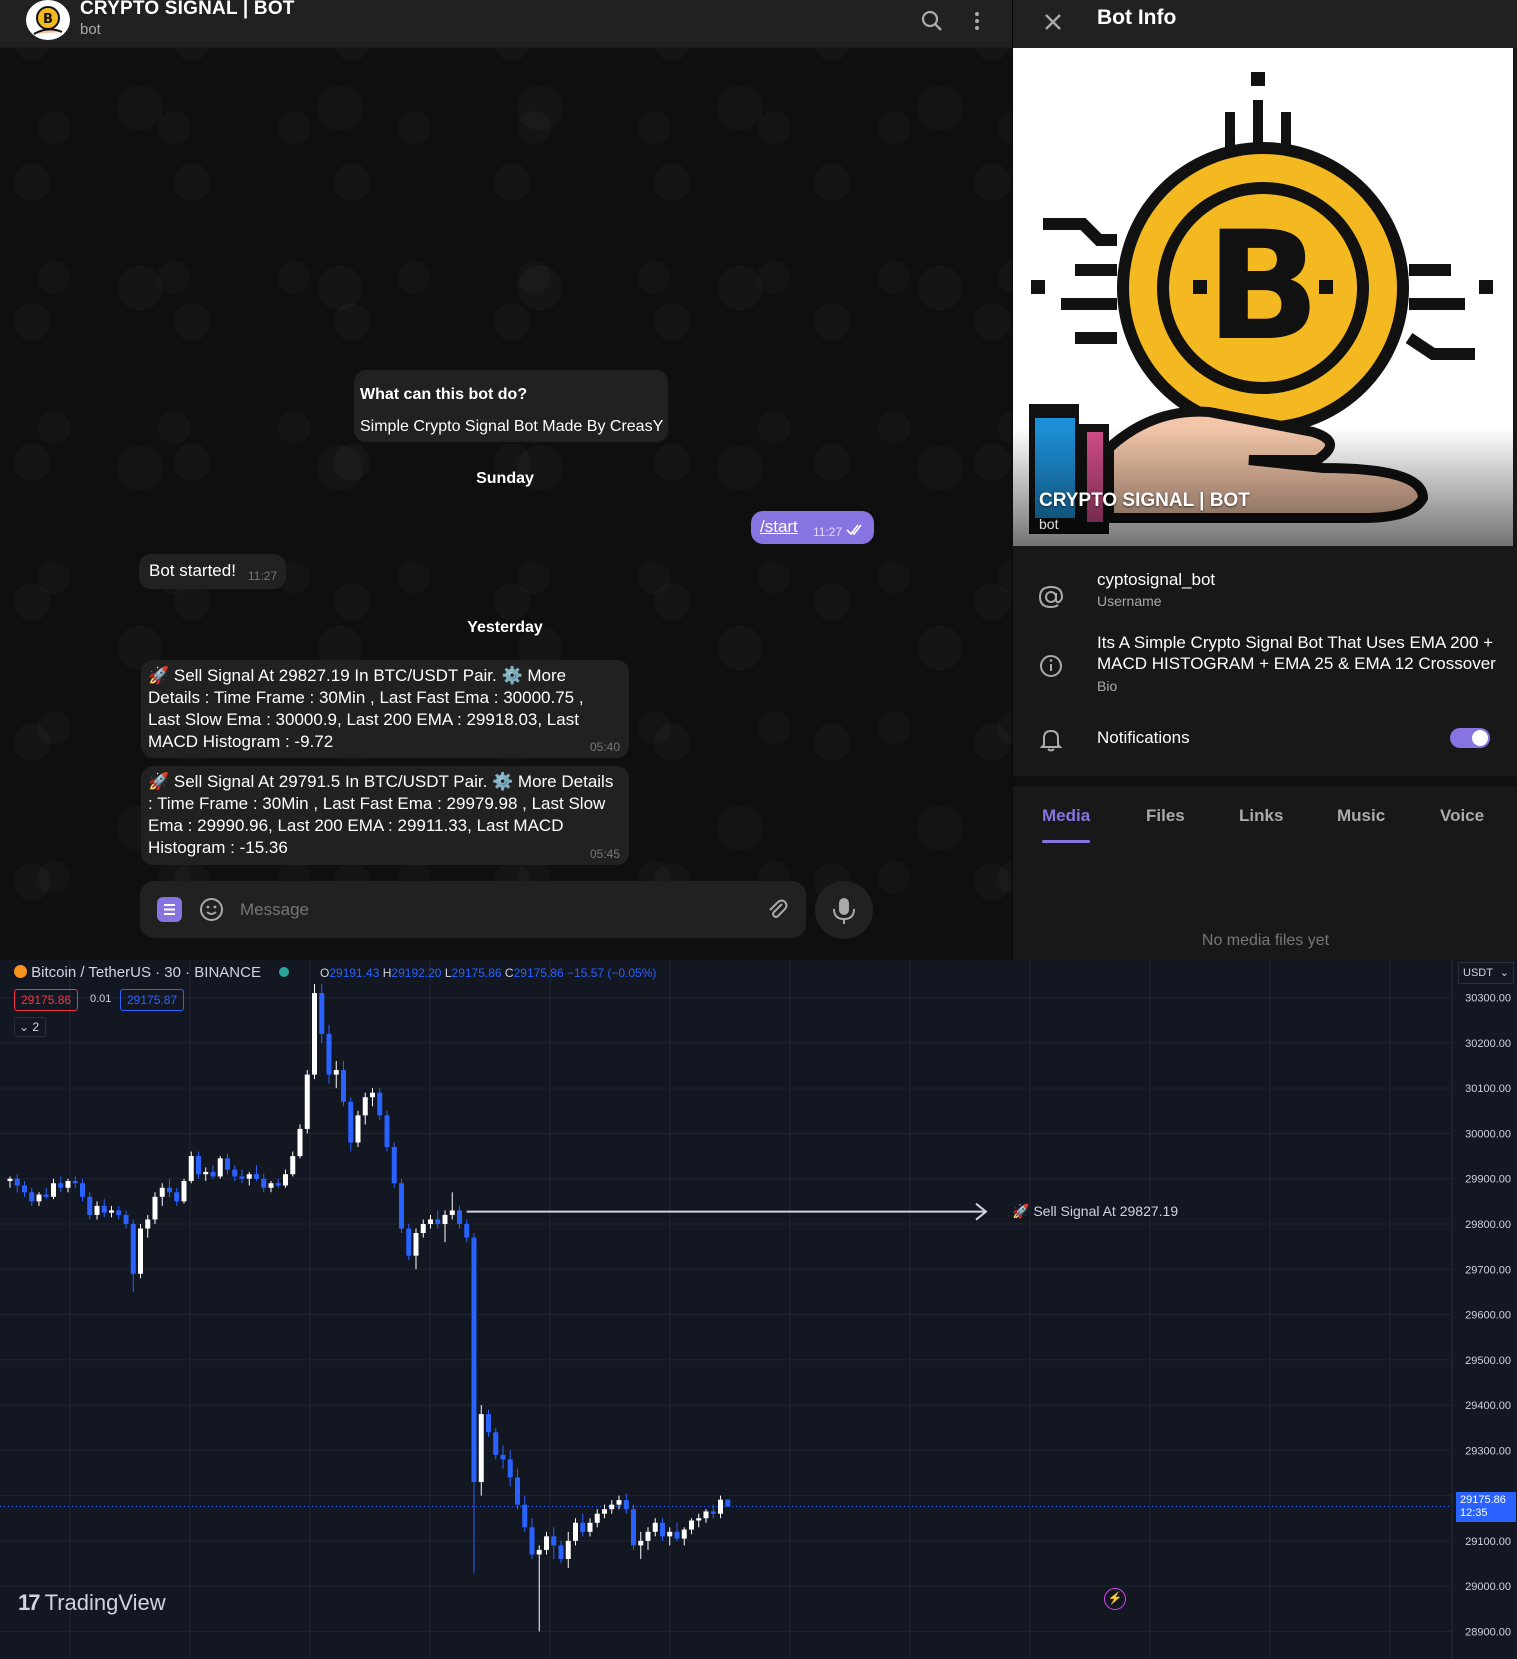  What do you see at coordinates (169, 909) in the screenshot?
I see `bot-menu-icon` at bounding box center [169, 909].